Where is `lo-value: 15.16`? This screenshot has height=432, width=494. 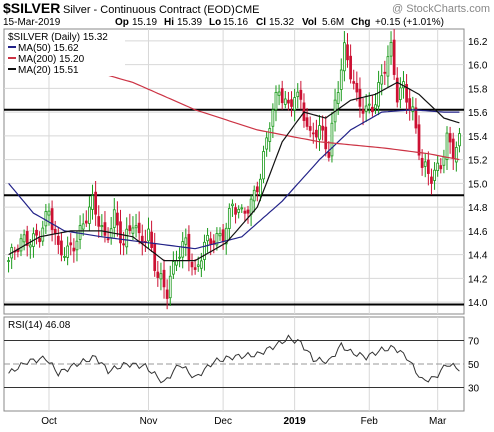 lo-value: 15.16 is located at coordinates (235, 22).